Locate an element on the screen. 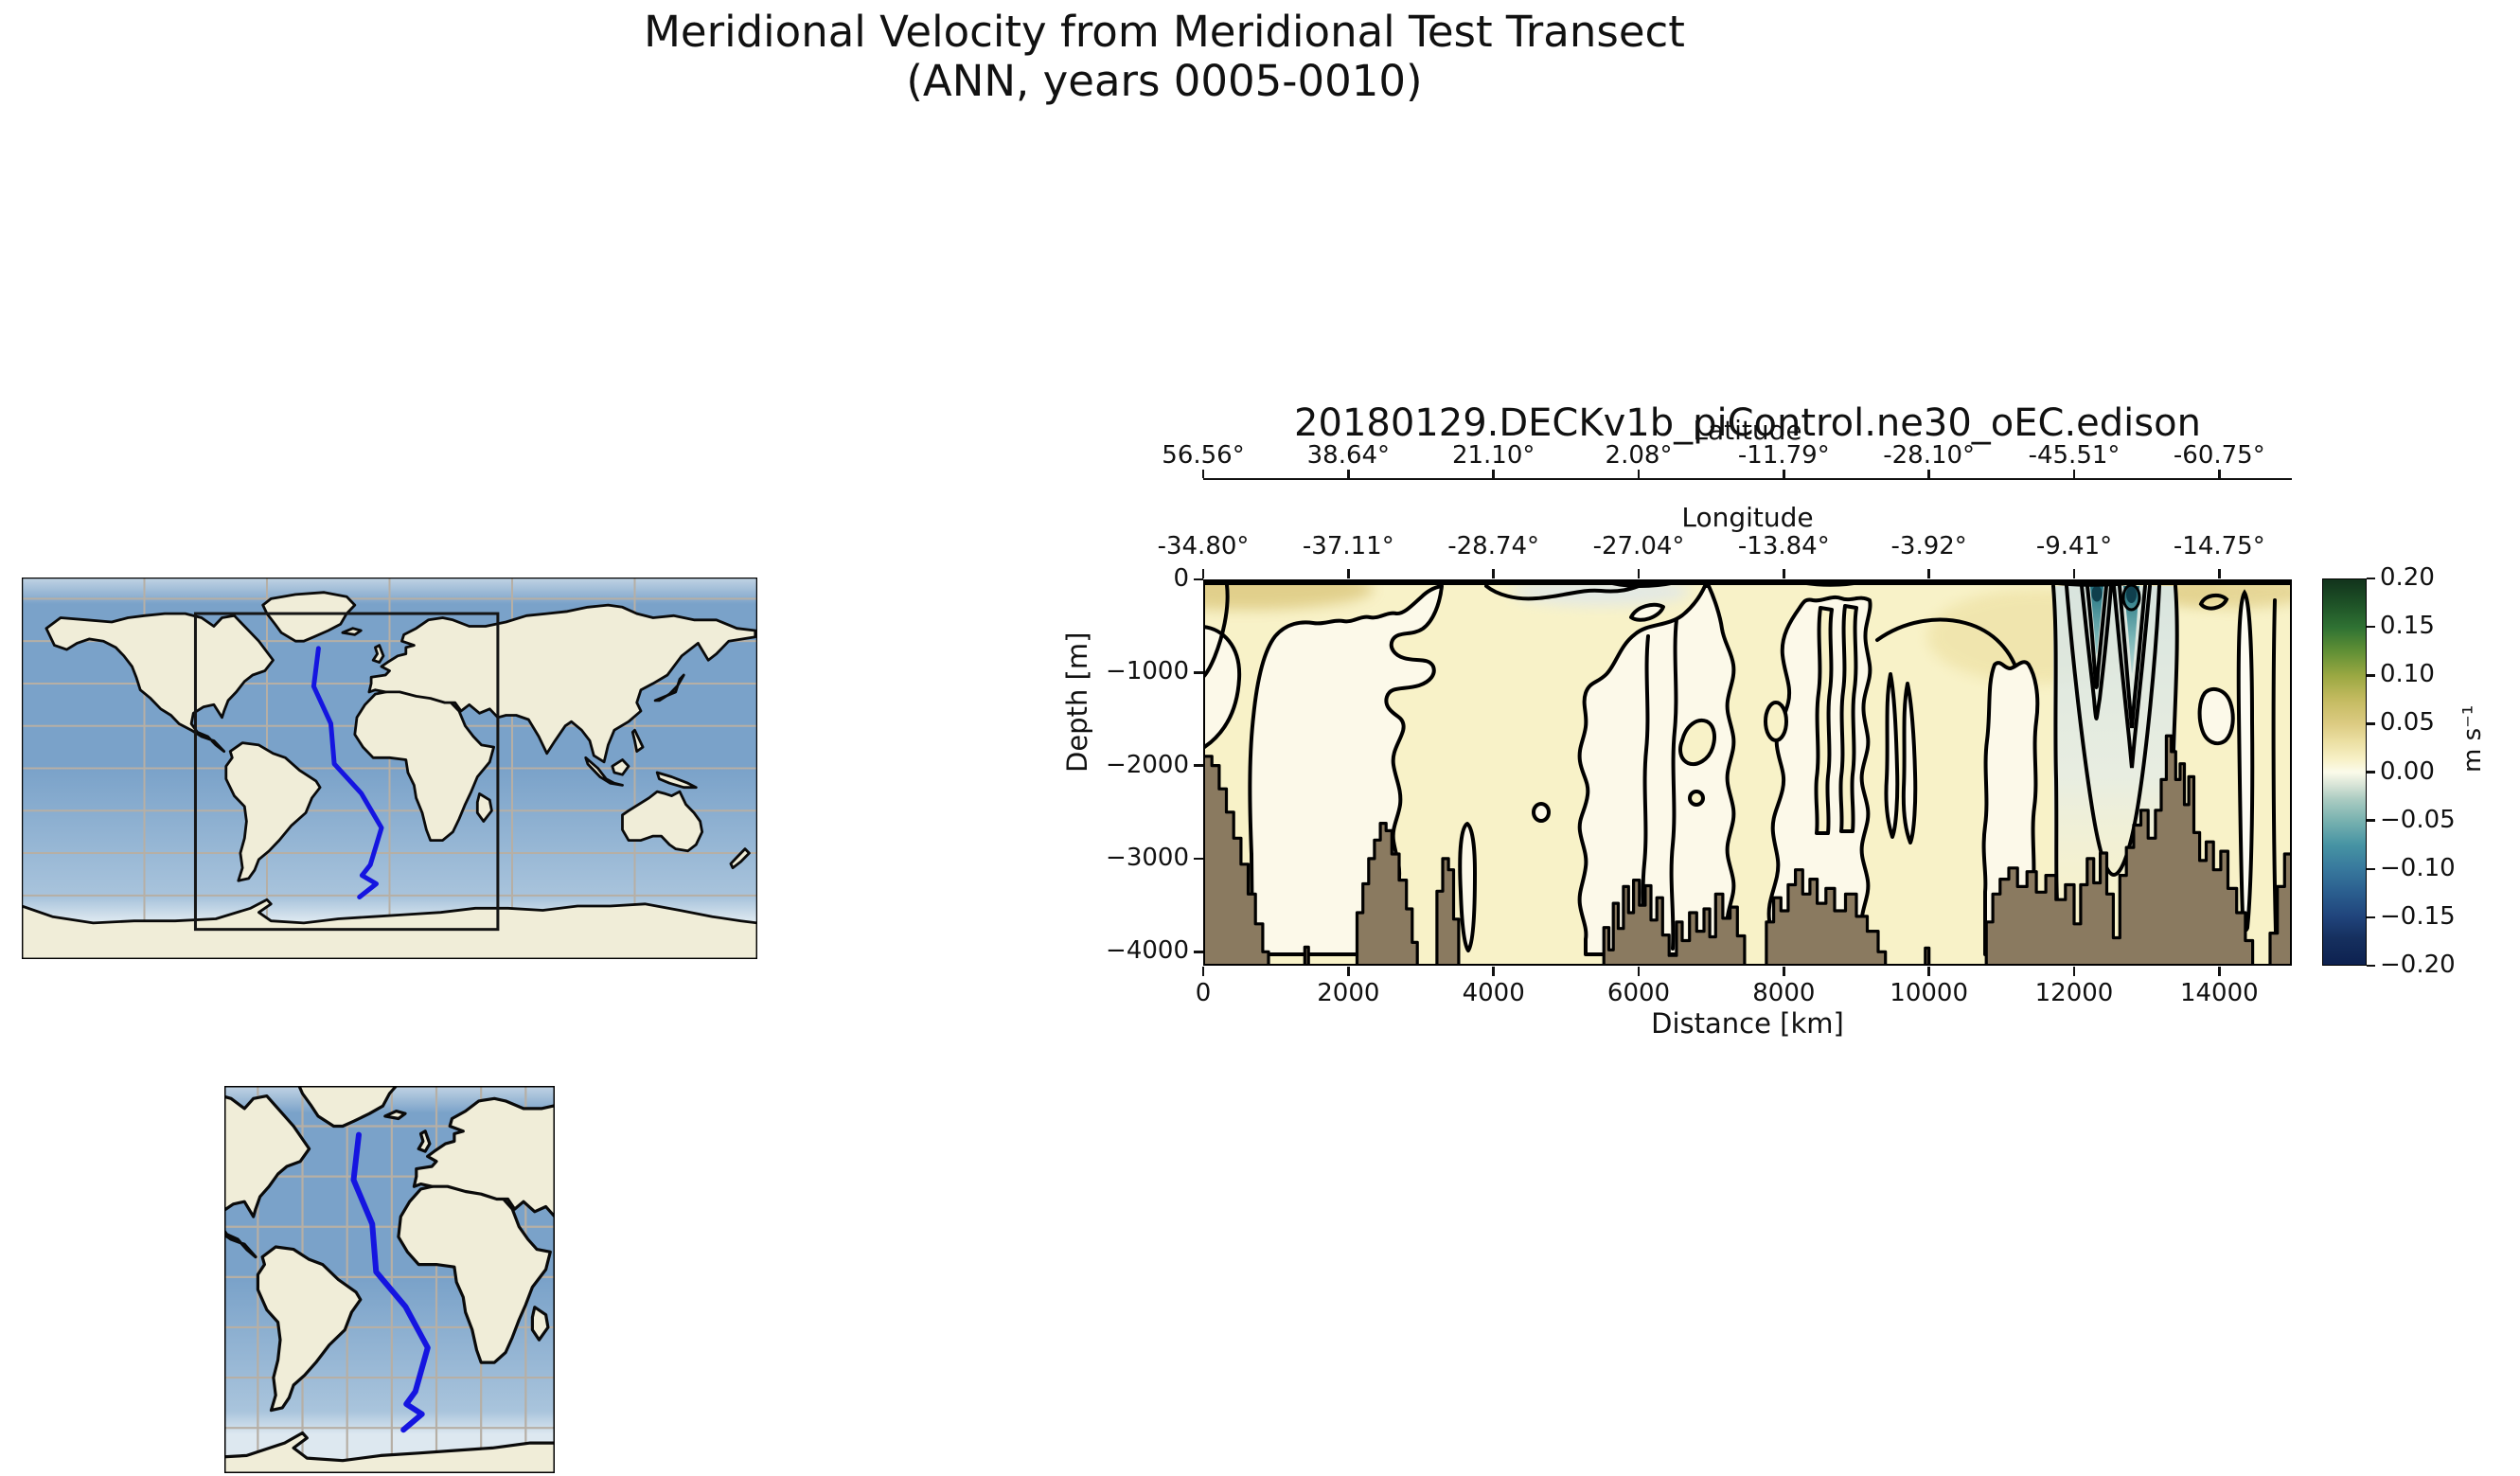  latitude-tick-label: -11.79° is located at coordinates (1783, 455).